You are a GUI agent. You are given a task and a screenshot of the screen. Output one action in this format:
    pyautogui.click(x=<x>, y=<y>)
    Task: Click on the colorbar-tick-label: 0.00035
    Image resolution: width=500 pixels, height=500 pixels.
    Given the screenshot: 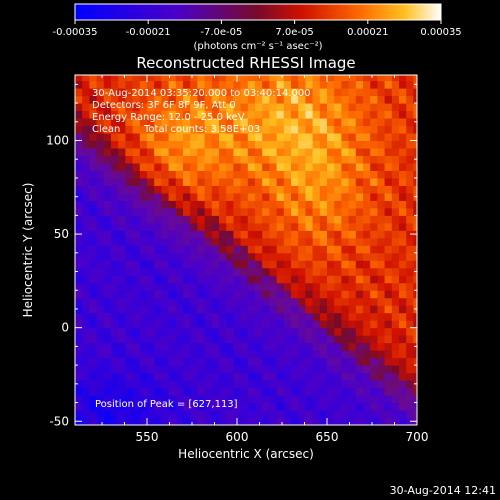 What is the action you would take?
    pyautogui.click(x=440, y=32)
    